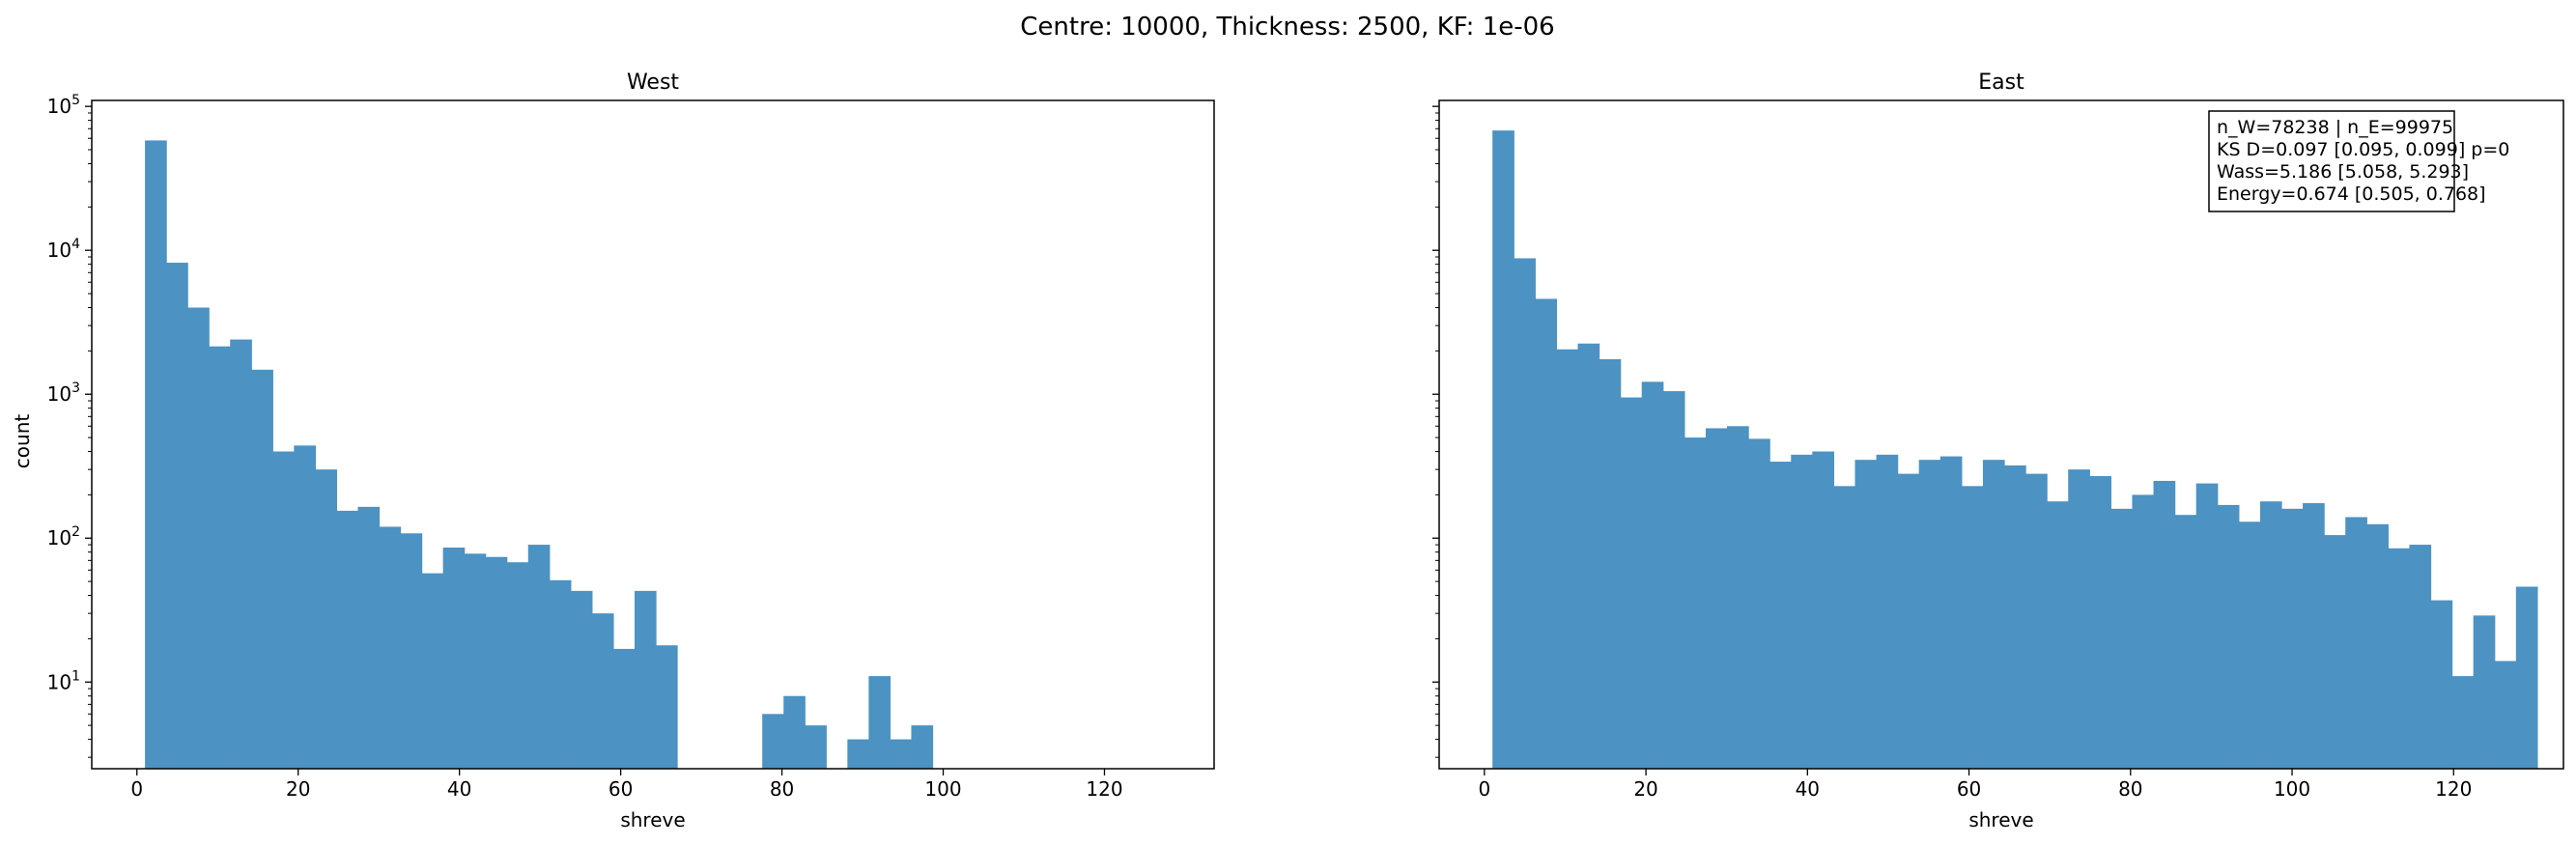 The width and height of the screenshot is (2576, 845). Describe the element at coordinates (2001, 82) in the screenshot. I see `east-title: East` at that location.